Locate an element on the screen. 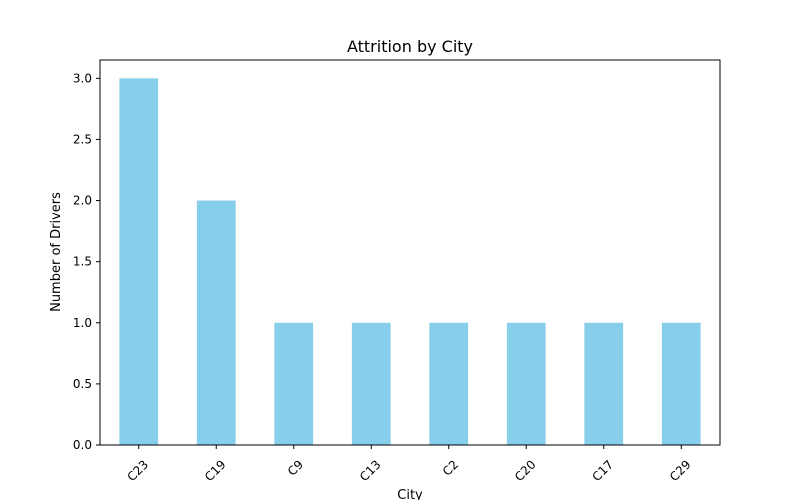 The height and width of the screenshot is (500, 800). x-tick-label-C13: C13 is located at coordinates (370, 470).